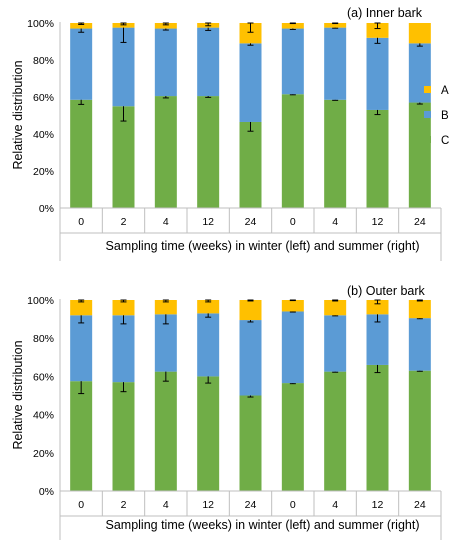 This screenshot has height=555, width=473. Describe the element at coordinates (427, 114) in the screenshot. I see `legend-swatch-b` at that location.